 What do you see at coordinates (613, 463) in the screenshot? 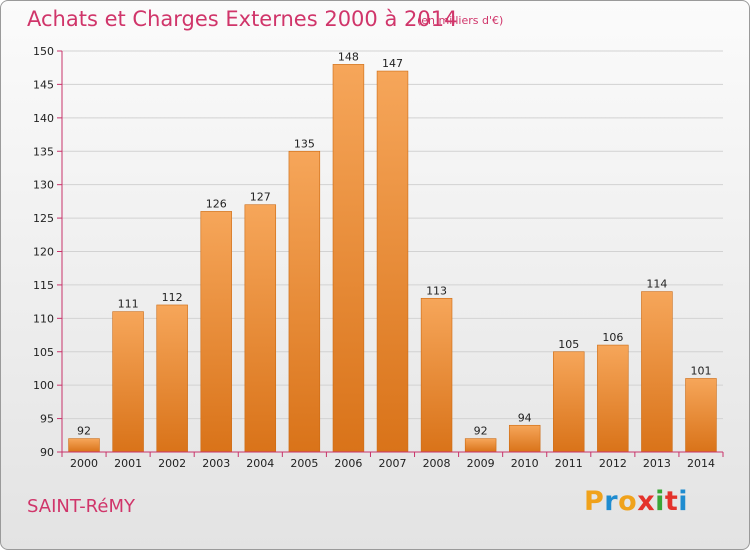
I see `x-tick-label-2012: 2012` at bounding box center [613, 463].